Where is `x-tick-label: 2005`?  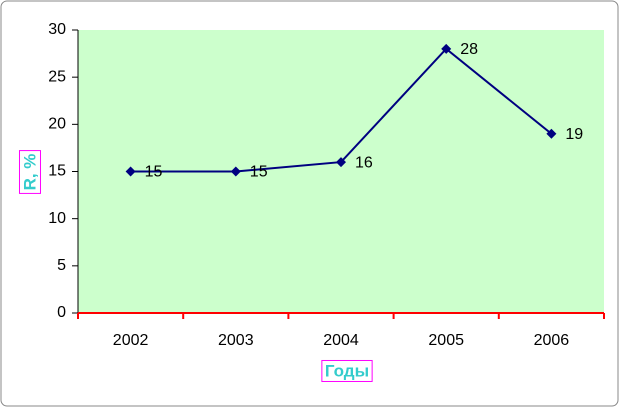
x-tick-label: 2005 is located at coordinates (446, 340).